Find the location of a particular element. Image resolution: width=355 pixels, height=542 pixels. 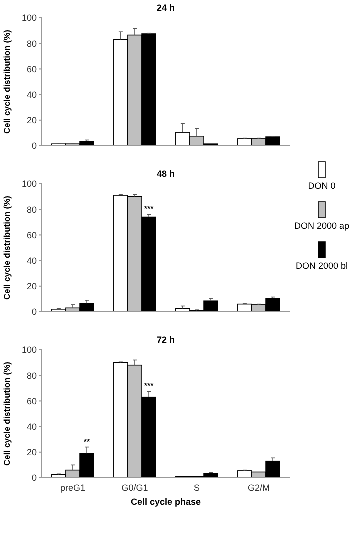

chart-title: 48 h is located at coordinates (166, 174).